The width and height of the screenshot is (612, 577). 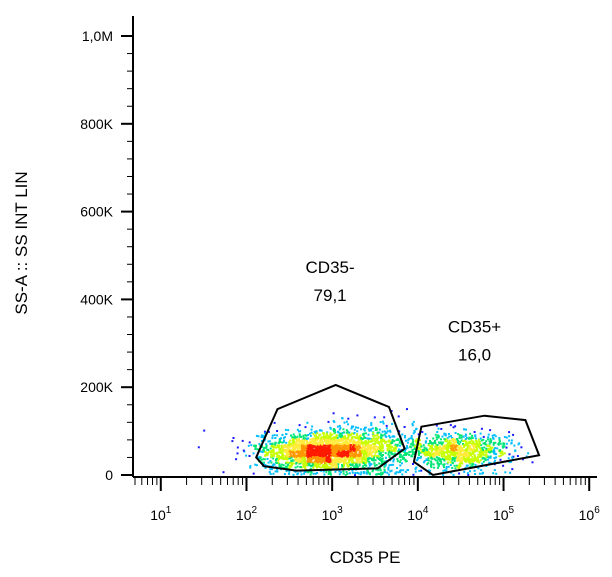 I want to click on y-tick-label: 0, so click(x=109, y=475).